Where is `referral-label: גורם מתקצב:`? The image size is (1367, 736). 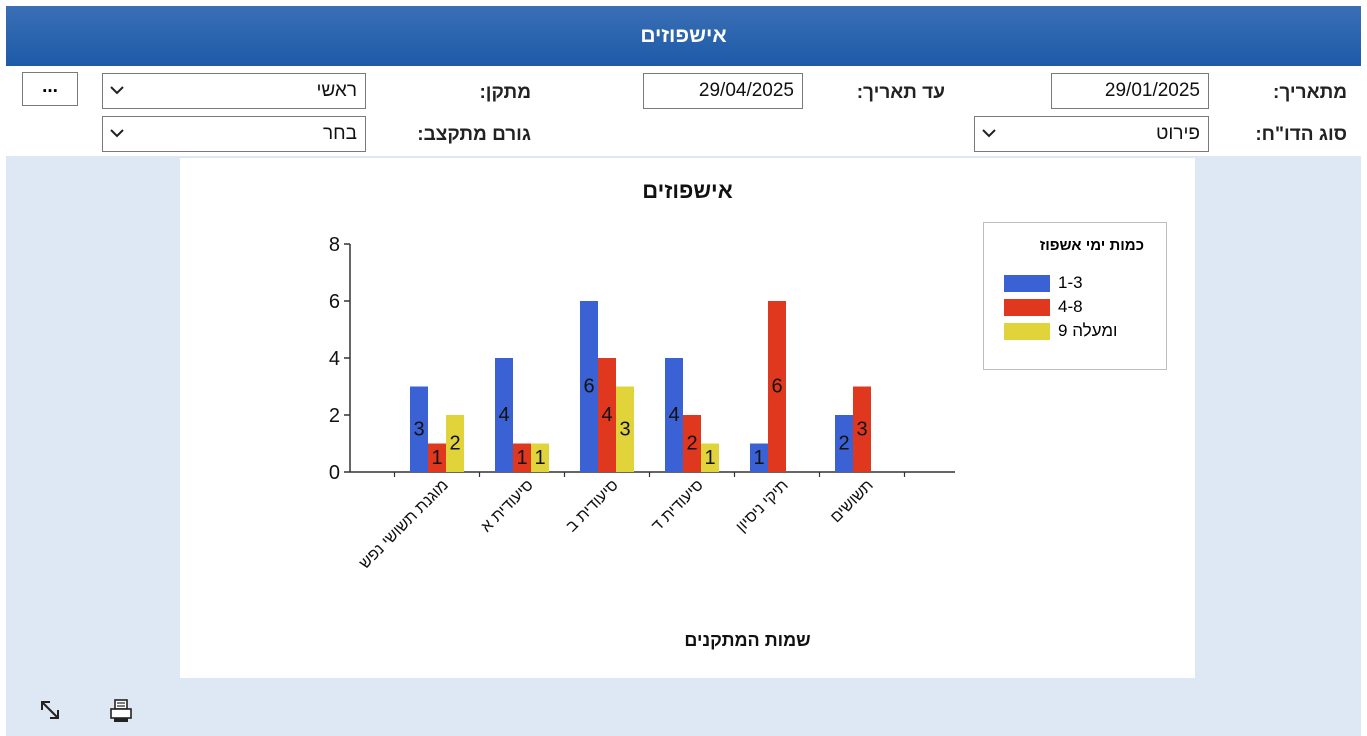
referral-label: גורם מתקצב: is located at coordinates (474, 134).